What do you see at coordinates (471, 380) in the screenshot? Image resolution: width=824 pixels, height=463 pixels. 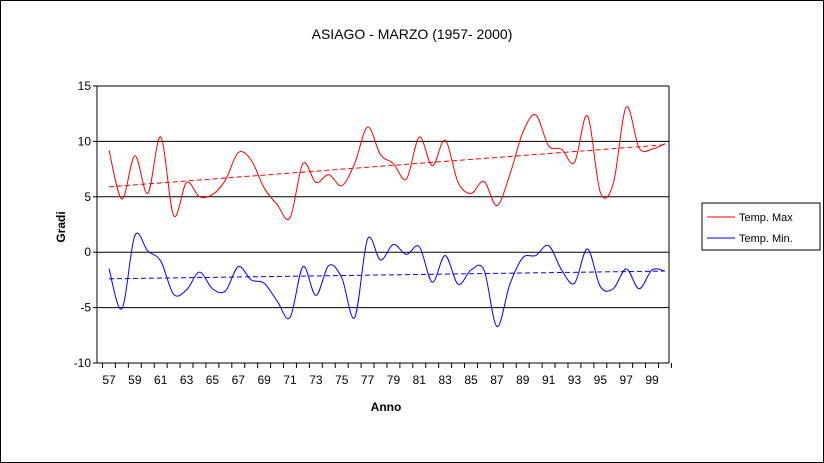 I see `x-tick-label: 85` at bounding box center [471, 380].